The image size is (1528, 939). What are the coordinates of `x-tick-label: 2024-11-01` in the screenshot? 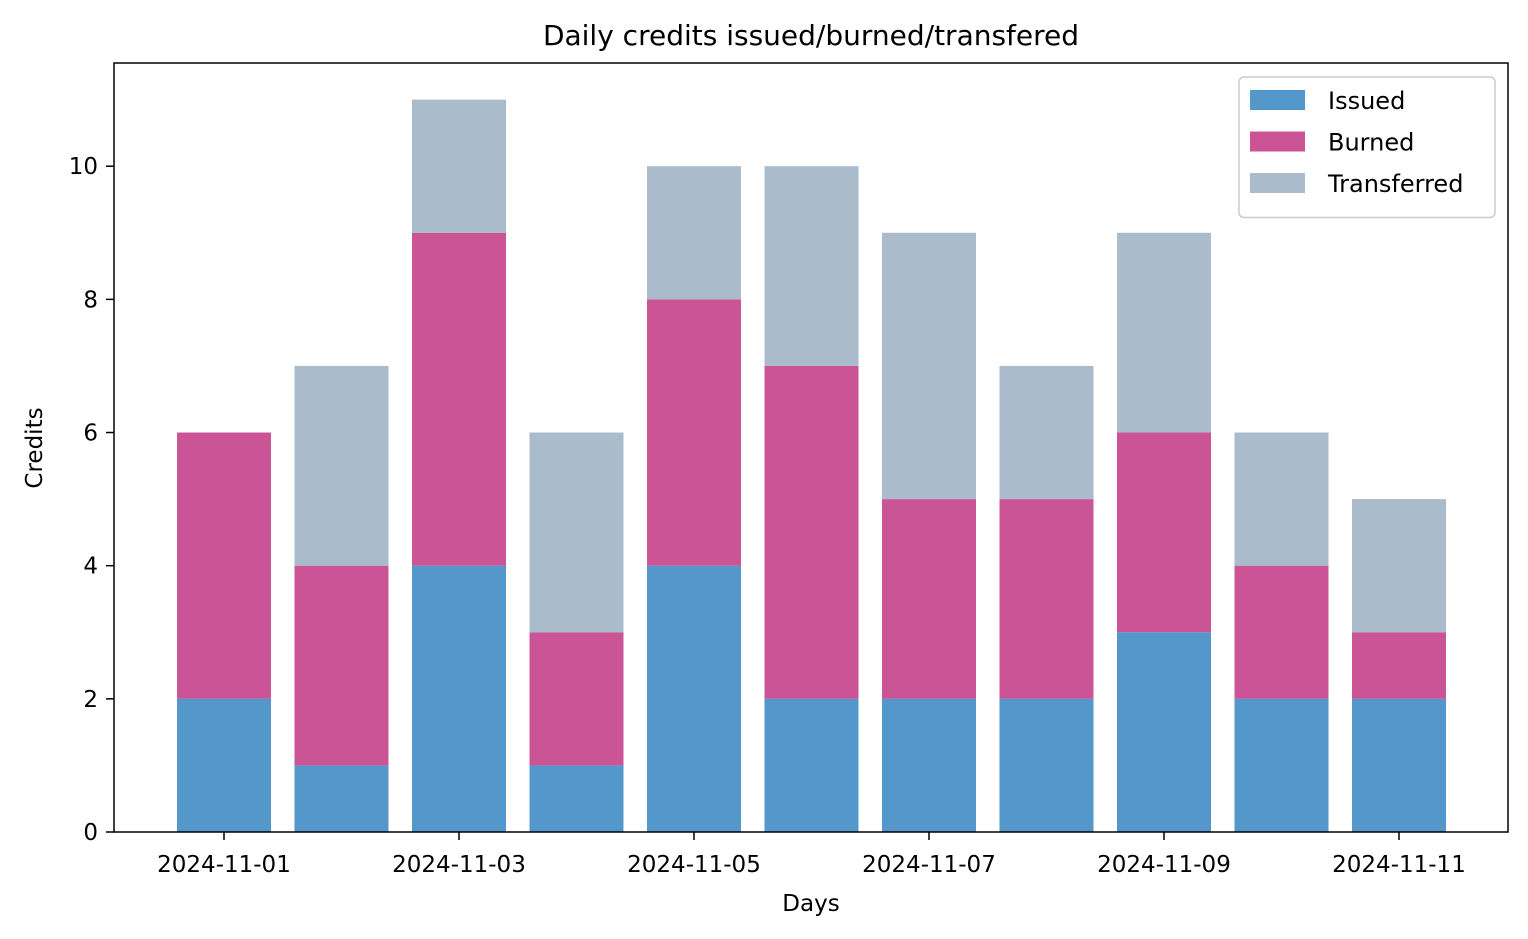 It's located at (224, 865).